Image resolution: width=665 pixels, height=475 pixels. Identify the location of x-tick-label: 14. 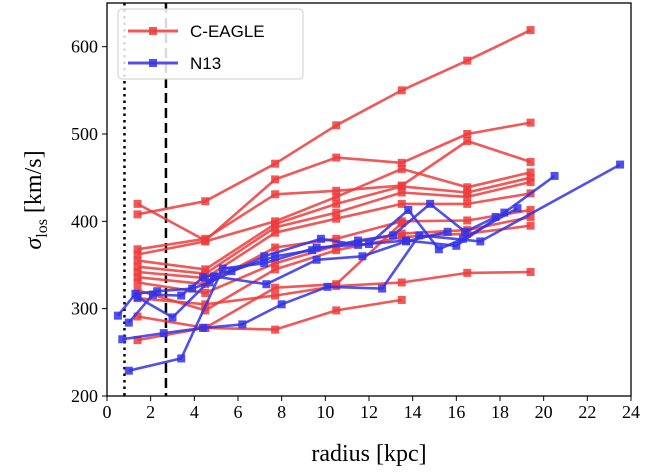
(413, 412).